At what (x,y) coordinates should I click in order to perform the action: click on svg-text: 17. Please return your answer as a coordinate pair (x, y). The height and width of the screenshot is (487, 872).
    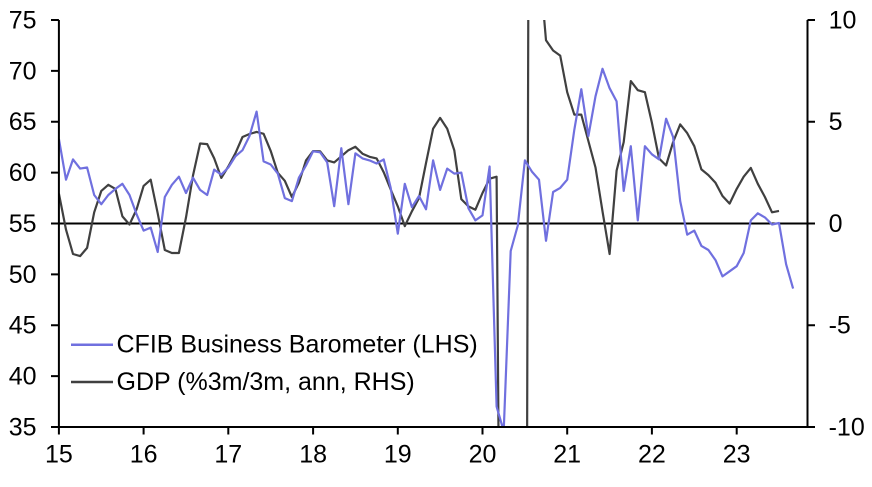
    Looking at the image, I should click on (228, 455).